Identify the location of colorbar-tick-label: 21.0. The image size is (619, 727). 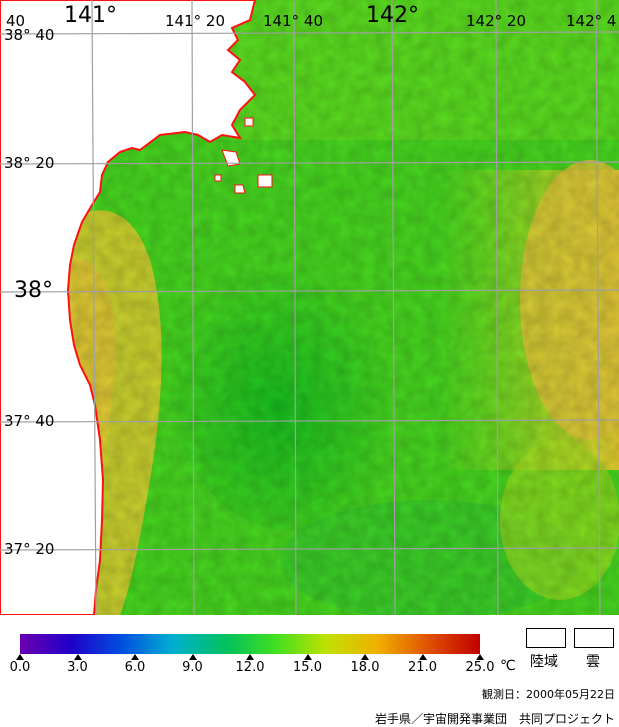
(422, 667).